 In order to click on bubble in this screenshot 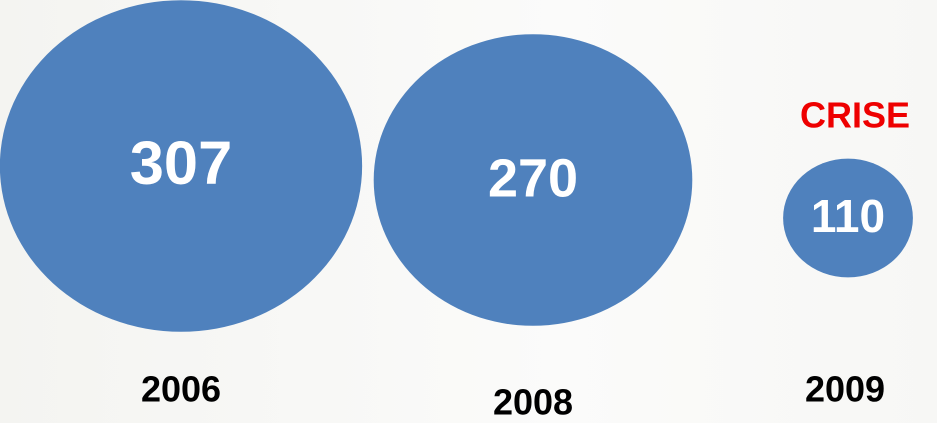, I will do `click(848, 218)`.